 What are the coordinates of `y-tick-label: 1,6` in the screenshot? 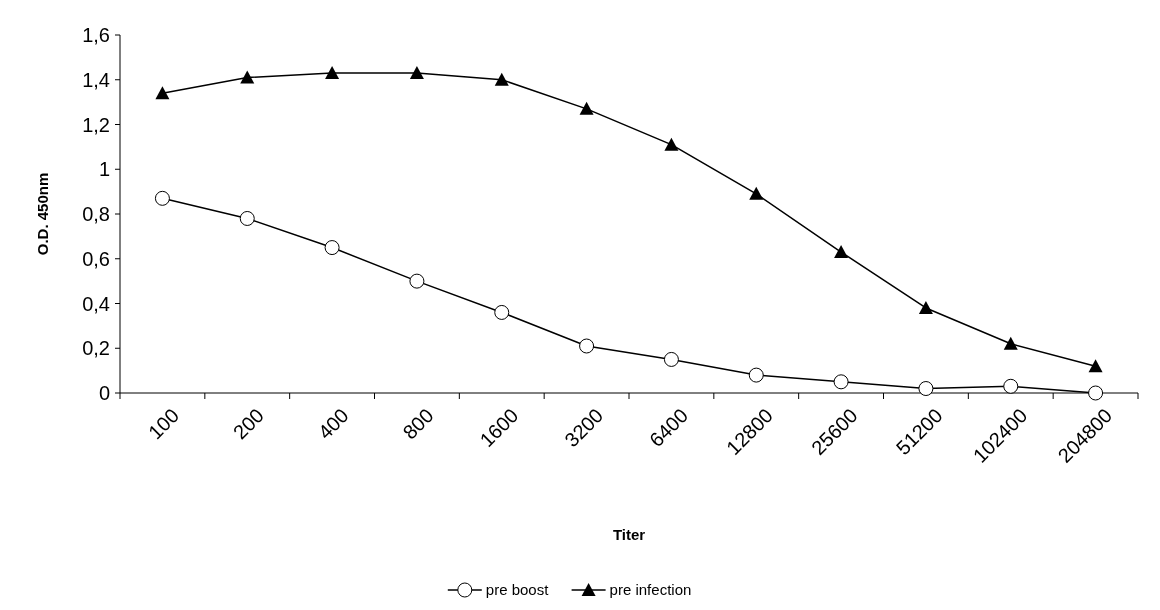 It's located at (96, 35).